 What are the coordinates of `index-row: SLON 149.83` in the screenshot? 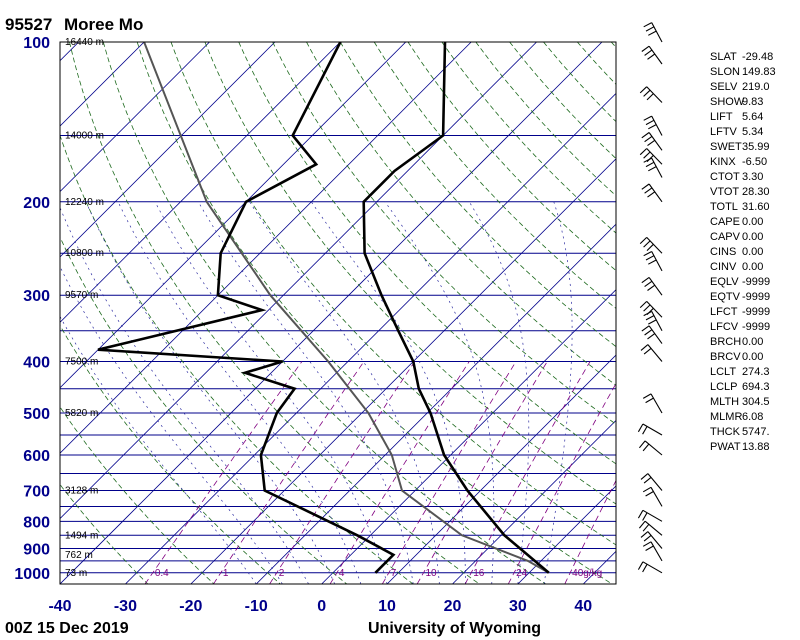 It's located at (754, 72).